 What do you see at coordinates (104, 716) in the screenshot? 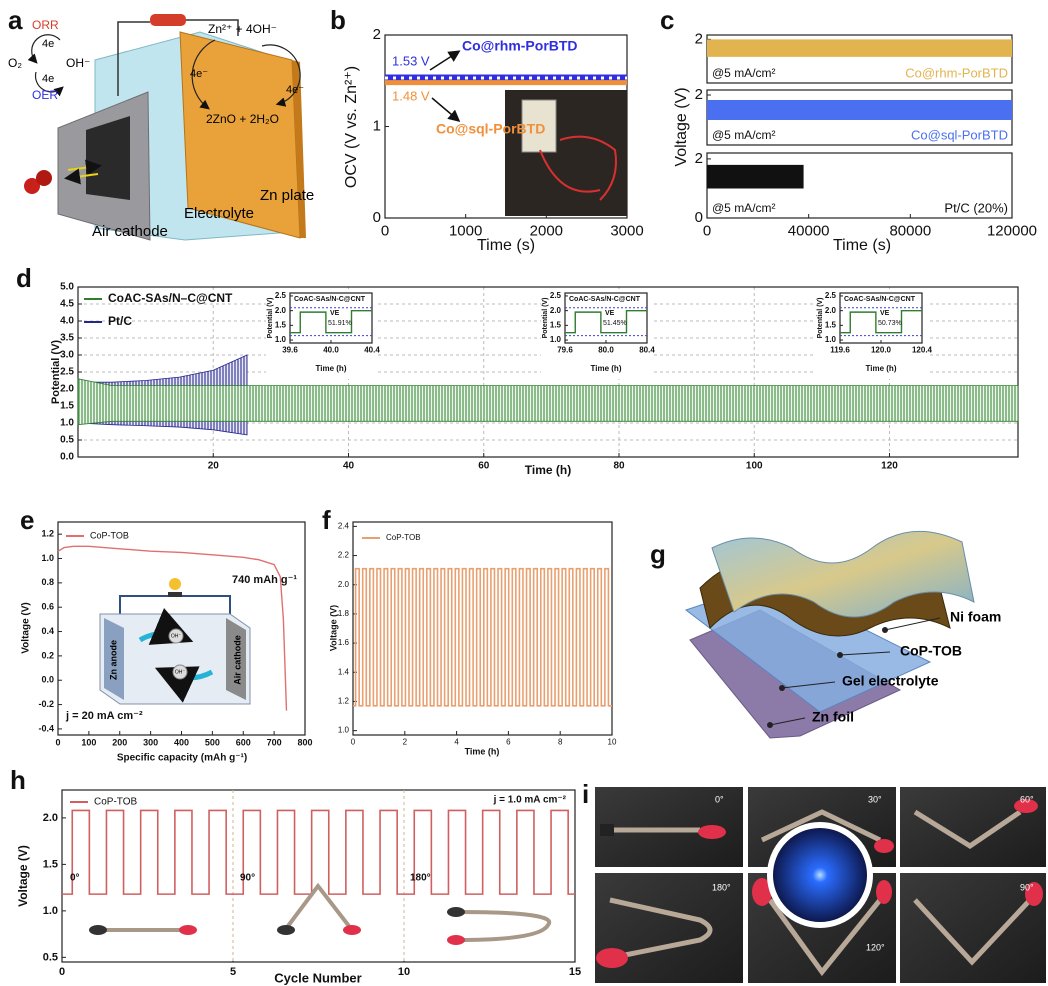
I see `annotation: j = 20 mA cm⁻²` at bounding box center [104, 716].